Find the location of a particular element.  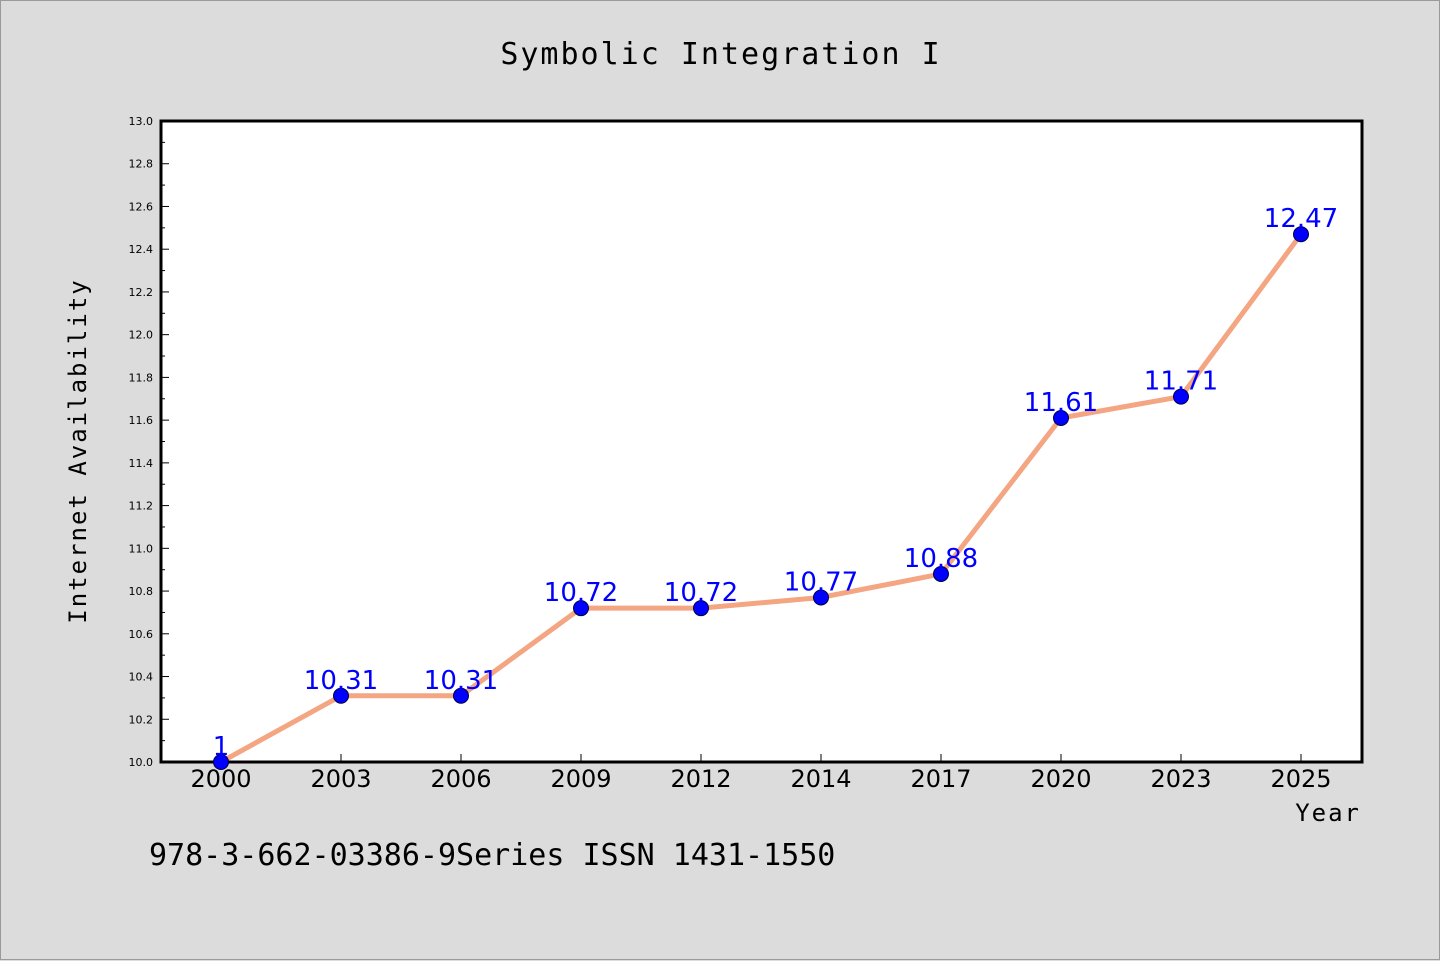

y-tick-label: 11.8 is located at coordinates (141, 377).